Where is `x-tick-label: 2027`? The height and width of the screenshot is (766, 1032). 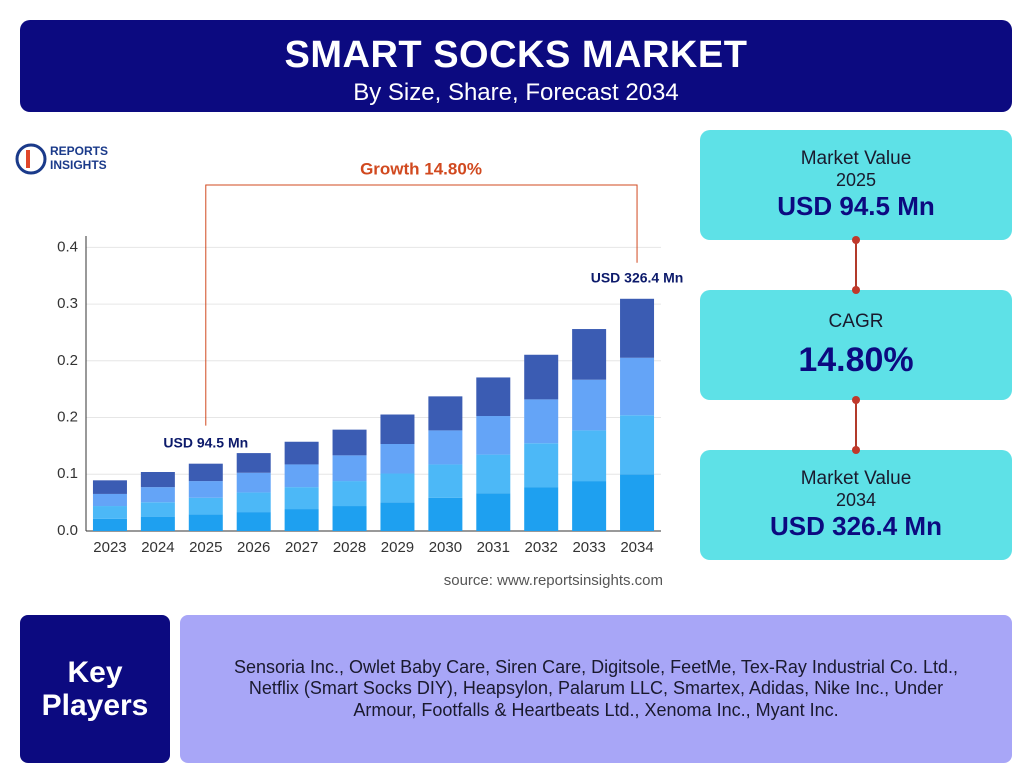
x-tick-label: 2027 is located at coordinates (301, 547).